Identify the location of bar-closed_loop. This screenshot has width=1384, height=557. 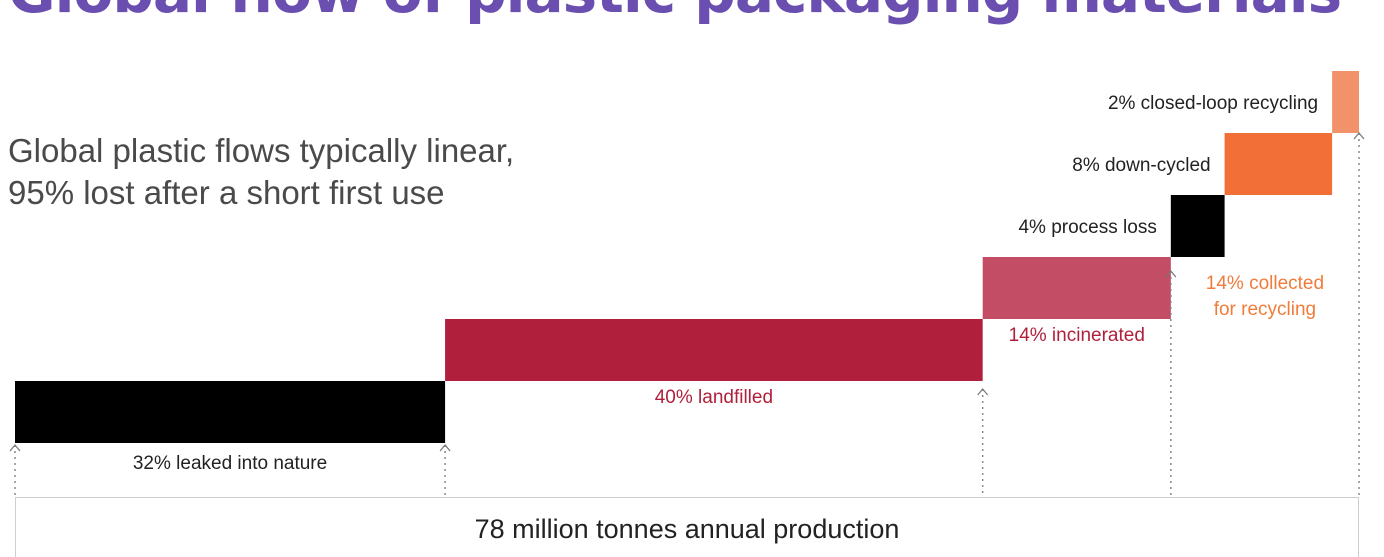
(1345, 102).